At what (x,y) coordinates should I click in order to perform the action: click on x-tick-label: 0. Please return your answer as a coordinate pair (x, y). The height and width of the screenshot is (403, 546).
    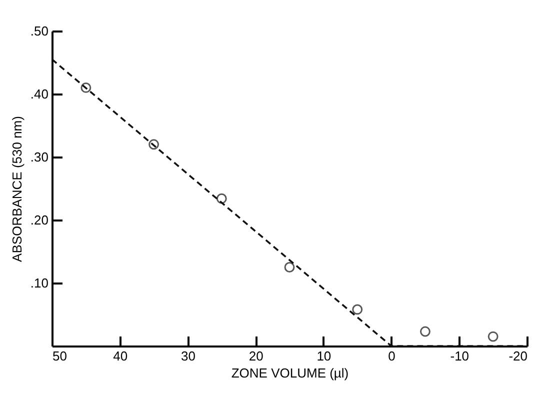
    Looking at the image, I should click on (392, 356).